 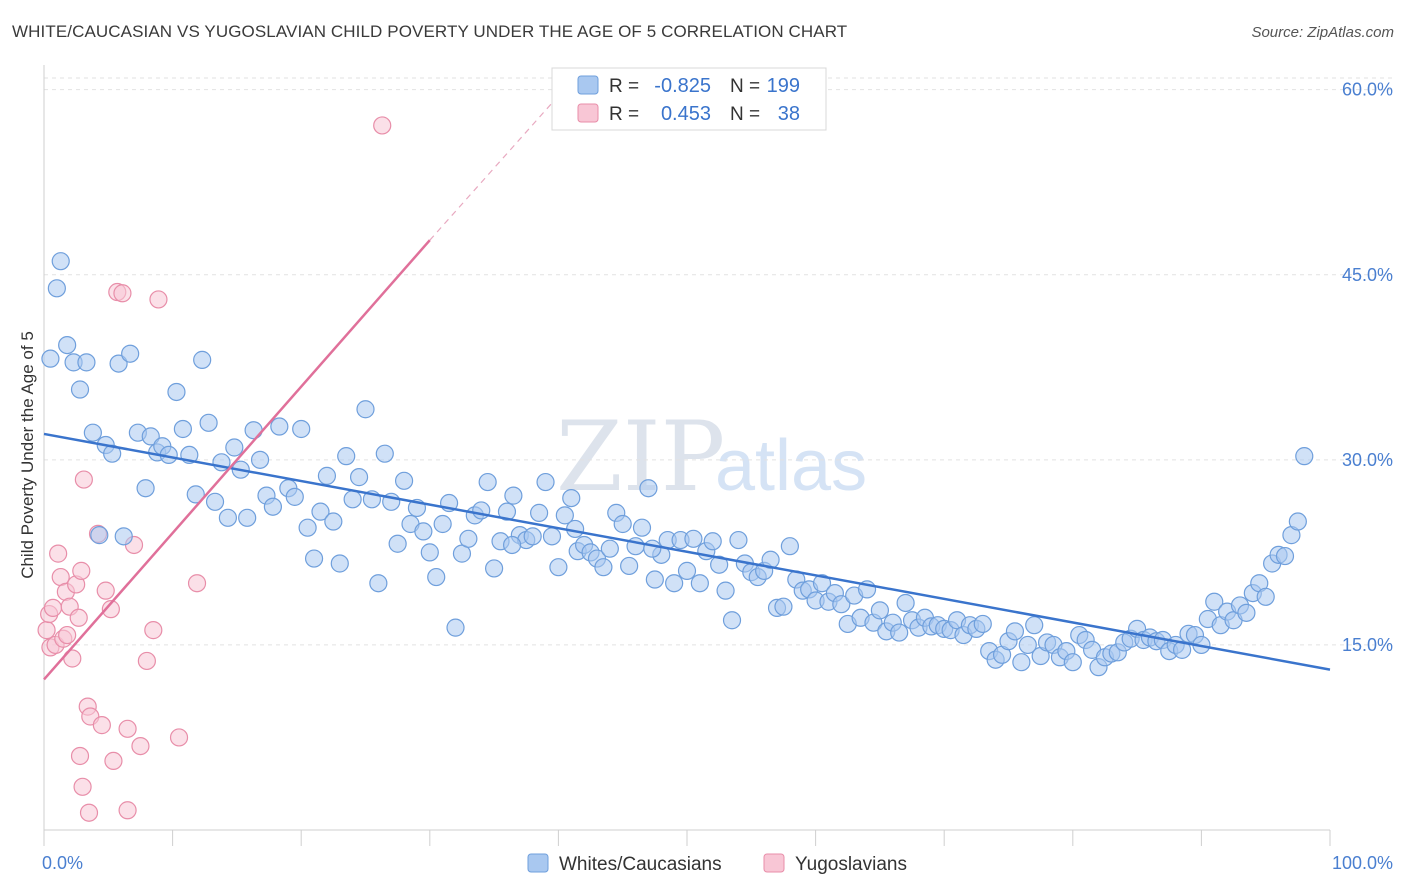 What do you see at coordinates (851, 864) in the screenshot?
I see `bottom-legend-label-yugoslavian: Yugoslavians` at bounding box center [851, 864].